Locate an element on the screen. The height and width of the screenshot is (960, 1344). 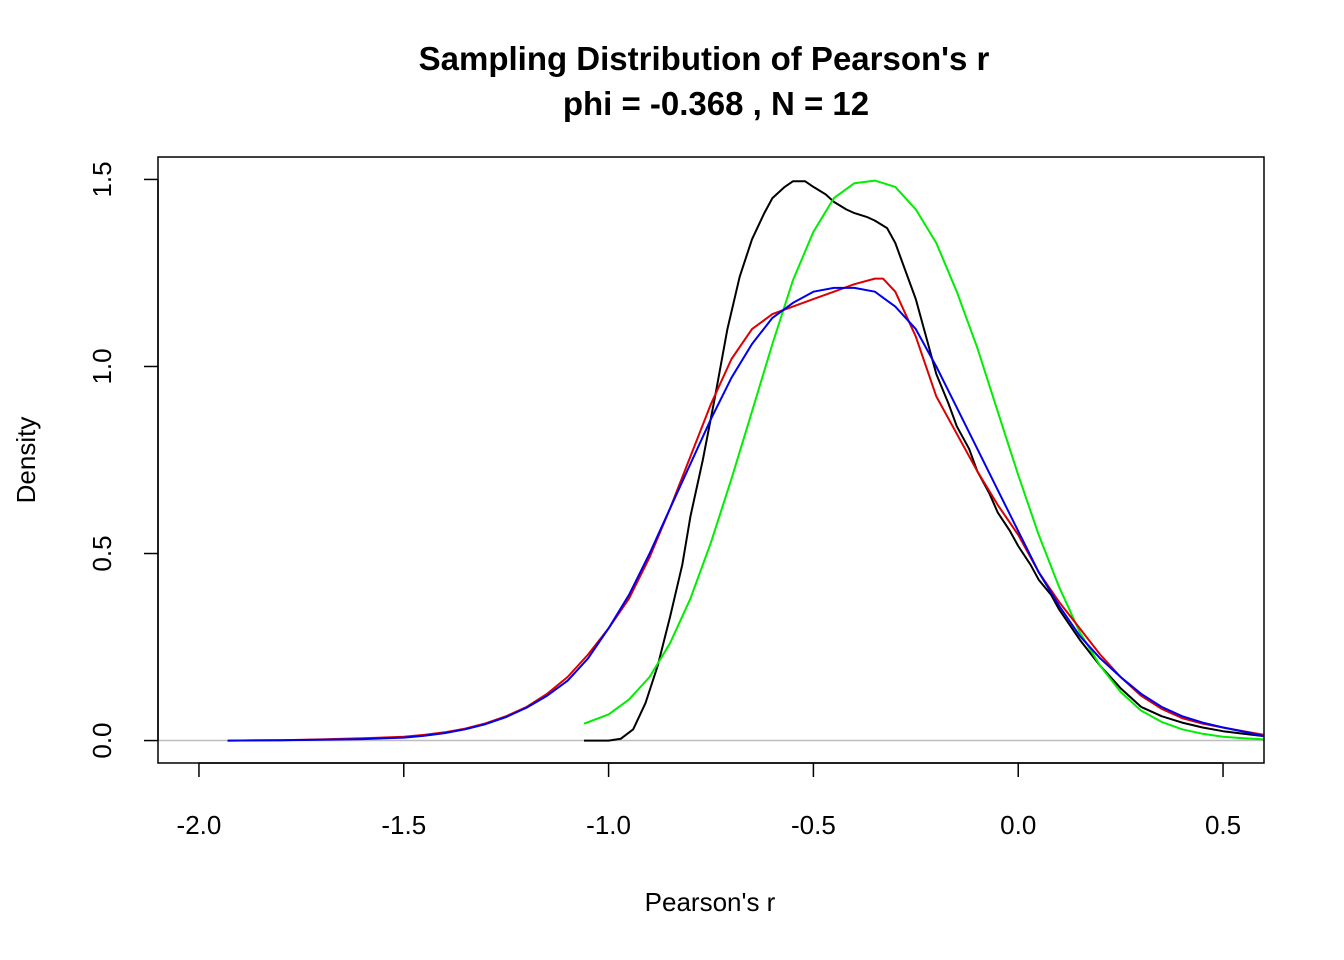
x-tick-label: -1.5 is located at coordinates (403, 825).